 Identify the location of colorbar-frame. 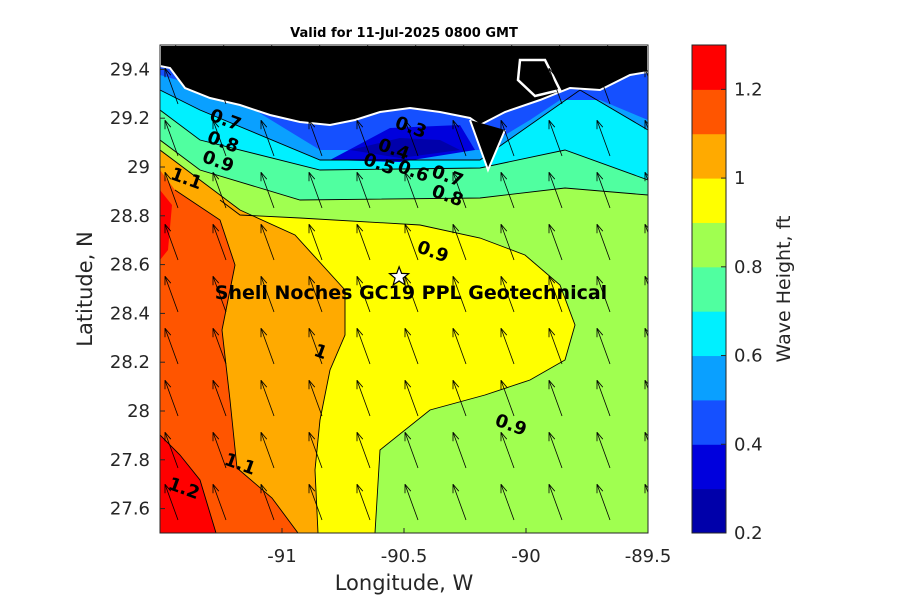
(709, 289).